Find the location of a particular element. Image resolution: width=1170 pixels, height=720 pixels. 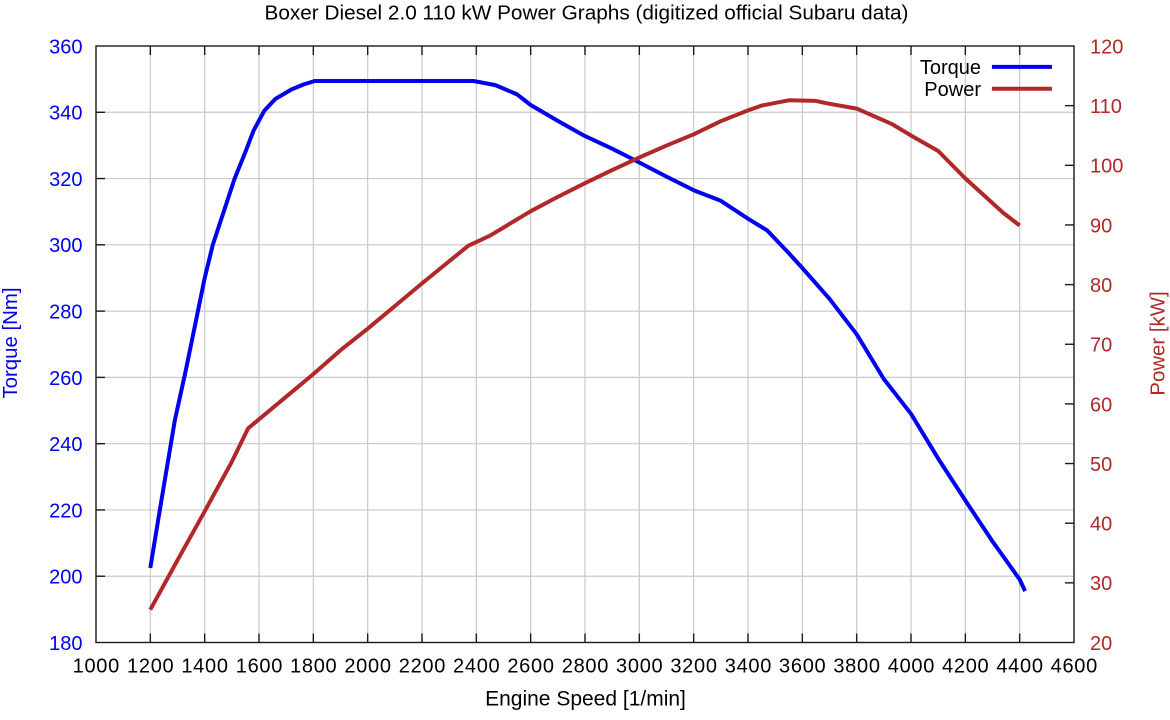

svg-text: 1000 is located at coordinates (96, 666).